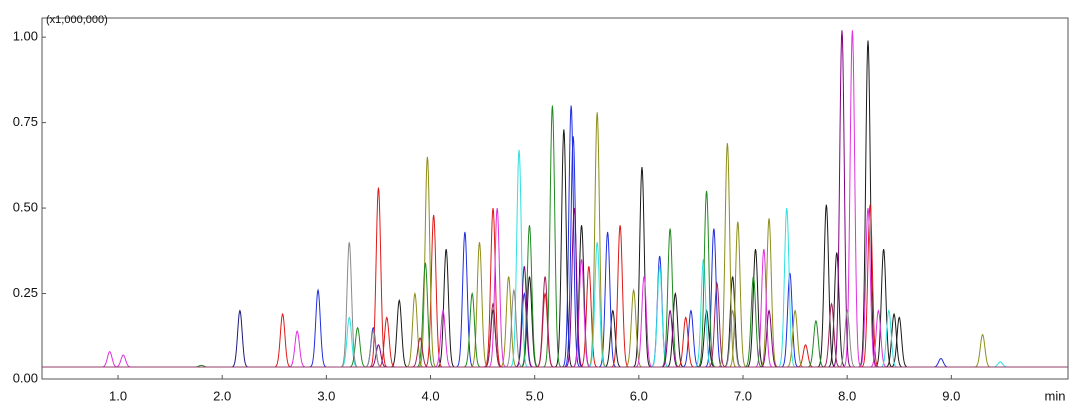 The image size is (1080, 412). I want to click on x-tick-label: 2.0, so click(222, 395).